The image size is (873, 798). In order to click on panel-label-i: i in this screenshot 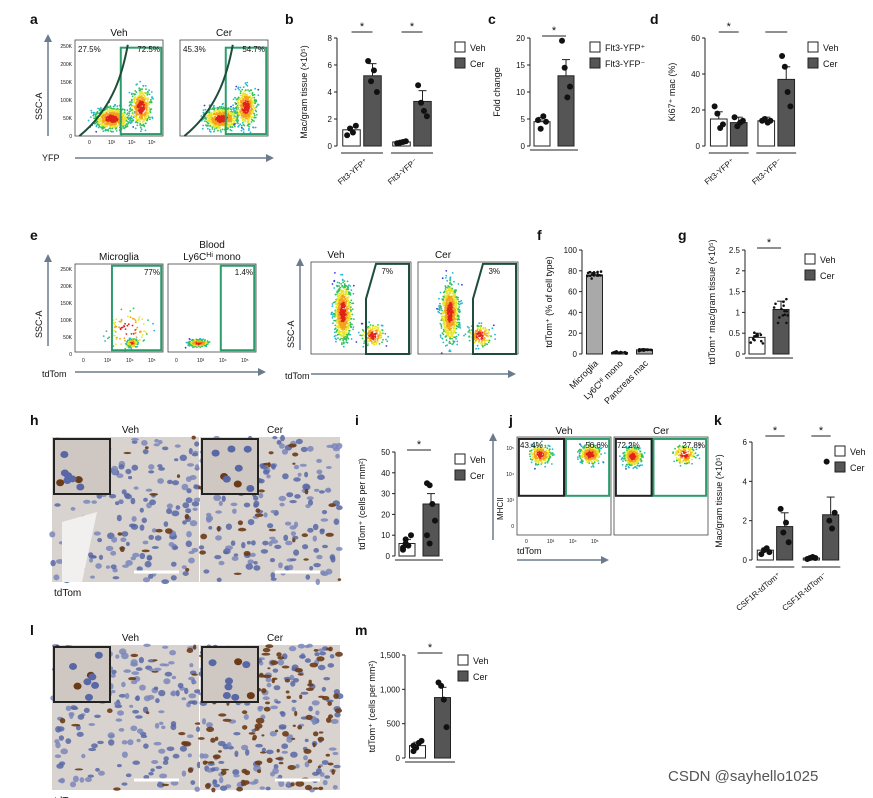, I will do `click(357, 420)`.